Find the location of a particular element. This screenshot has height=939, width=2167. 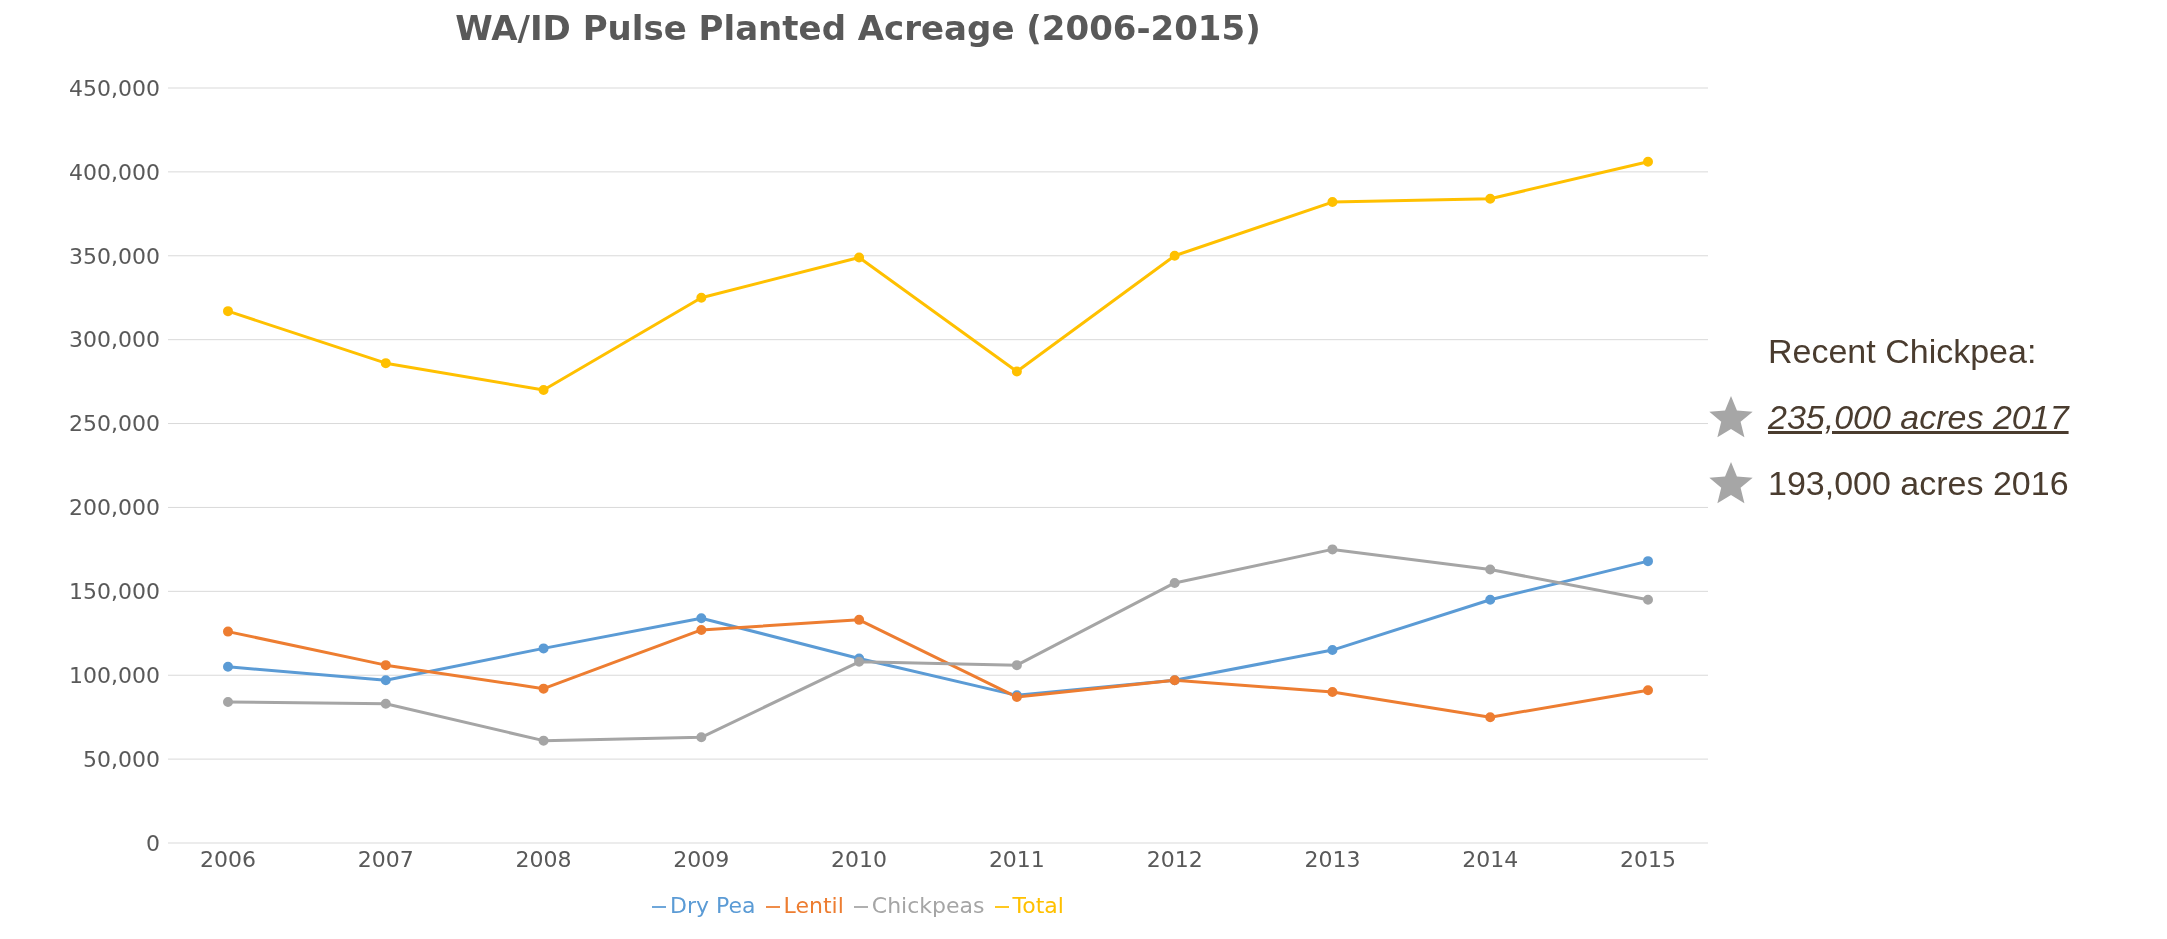

x-tick-label: 2013 is located at coordinates (1332, 859).